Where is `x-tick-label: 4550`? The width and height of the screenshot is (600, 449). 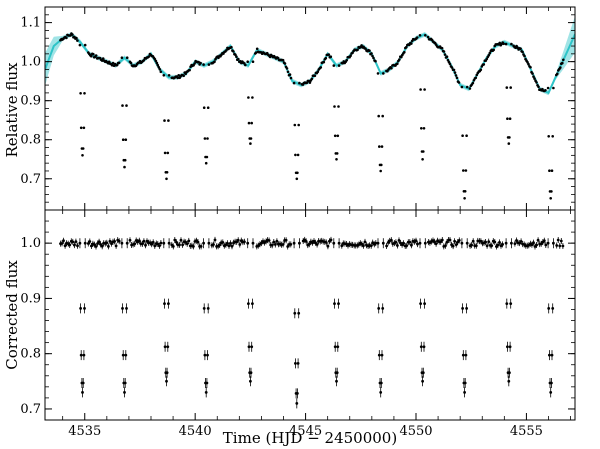
x-tick-label: 4550 is located at coordinates (415, 431).